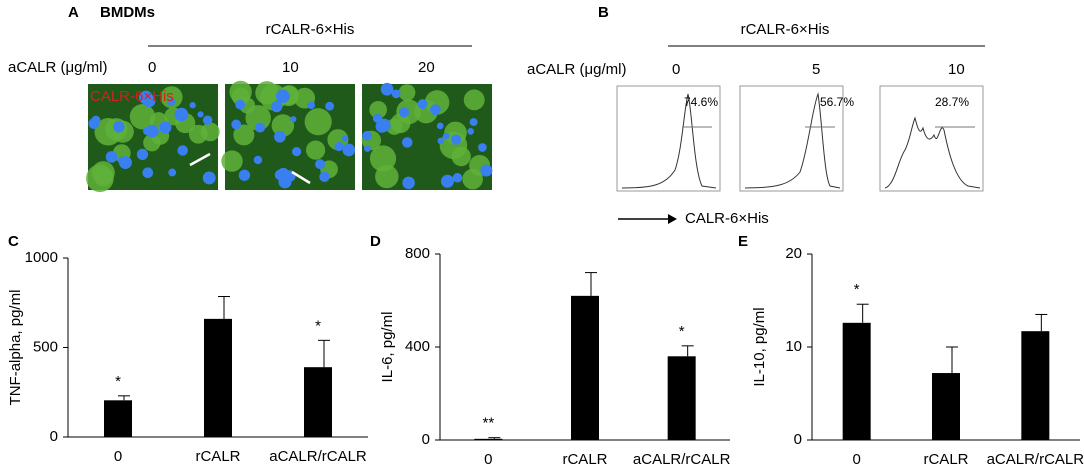  Describe the element at coordinates (956, 69) in the screenshot. I see `dose: 10` at that location.